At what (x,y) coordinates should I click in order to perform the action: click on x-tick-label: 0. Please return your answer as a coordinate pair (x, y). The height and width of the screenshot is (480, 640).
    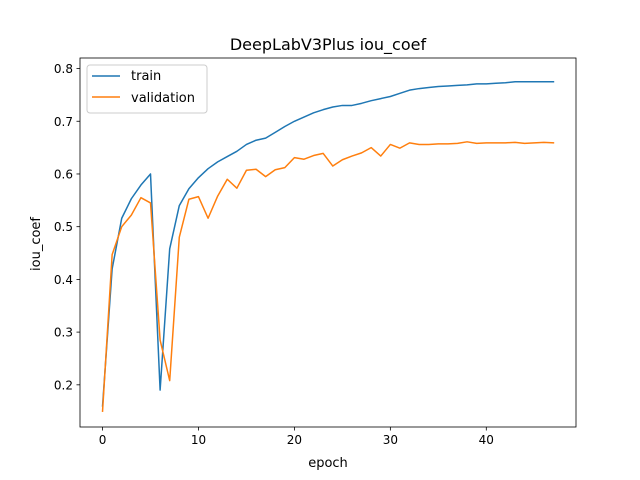
    Looking at the image, I should click on (103, 440).